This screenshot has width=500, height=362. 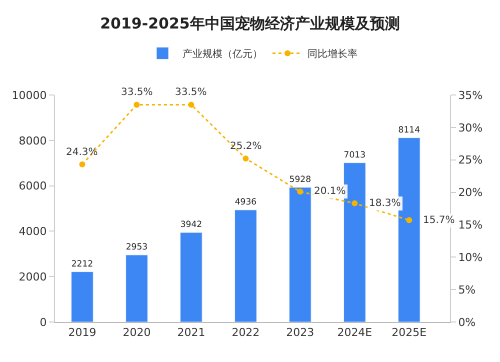 What do you see at coordinates (470, 225) in the screenshot?
I see `y2-tick-label: 15%` at bounding box center [470, 225].